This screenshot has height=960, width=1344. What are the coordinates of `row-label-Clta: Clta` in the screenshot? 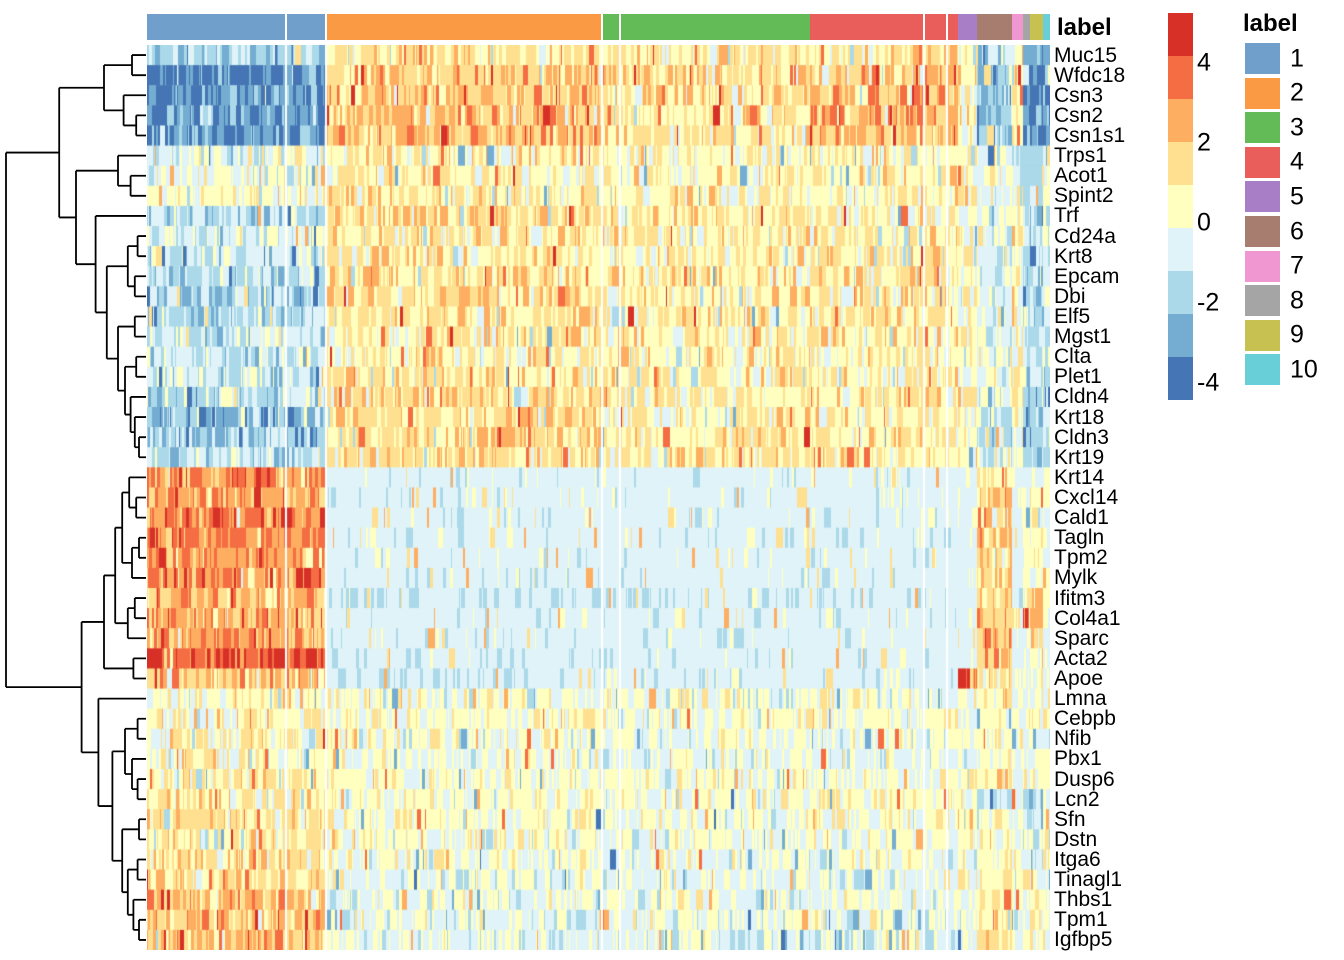 It's located at (1073, 357).